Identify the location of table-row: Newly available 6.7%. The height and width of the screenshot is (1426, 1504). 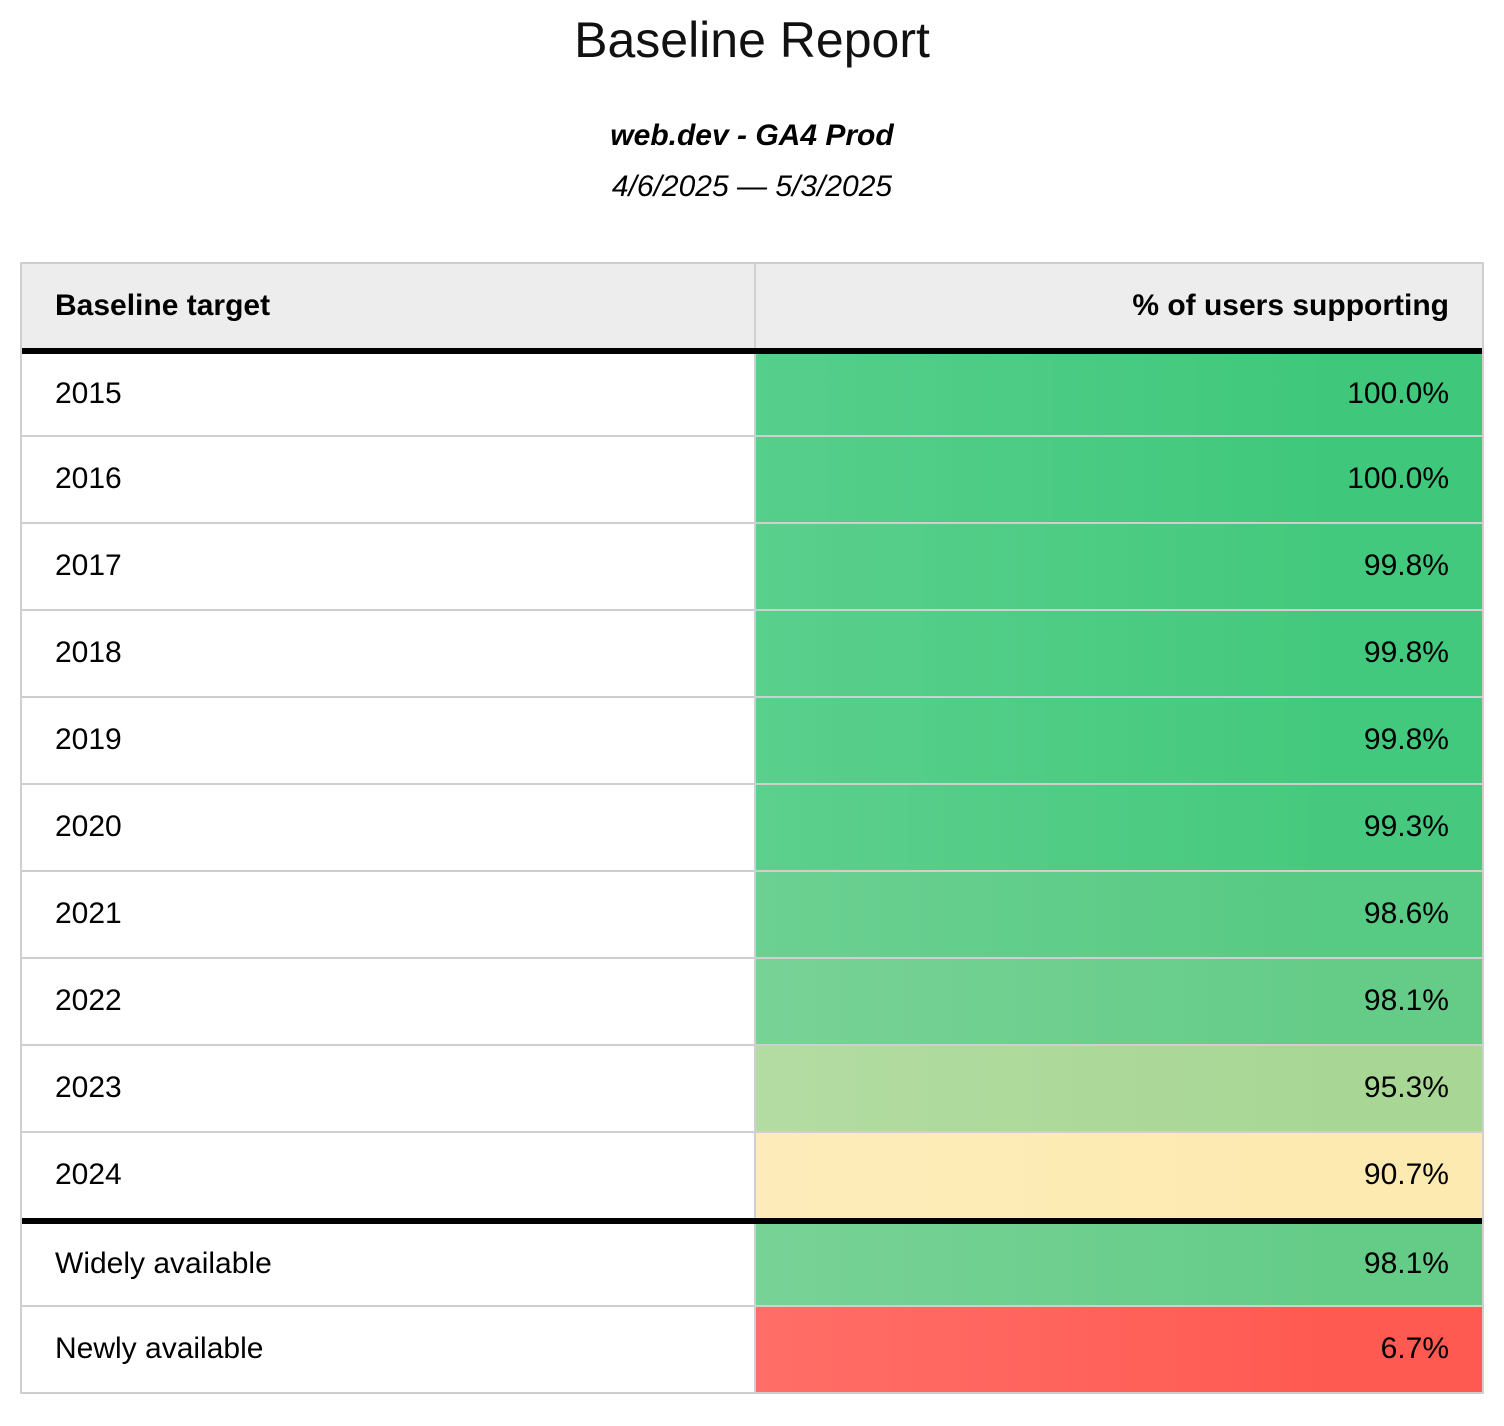
(752, 1348).